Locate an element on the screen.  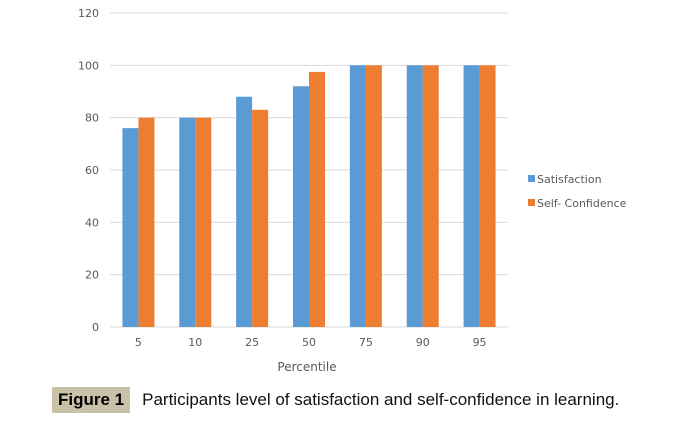
x-tick-label: 50 is located at coordinates (309, 342).